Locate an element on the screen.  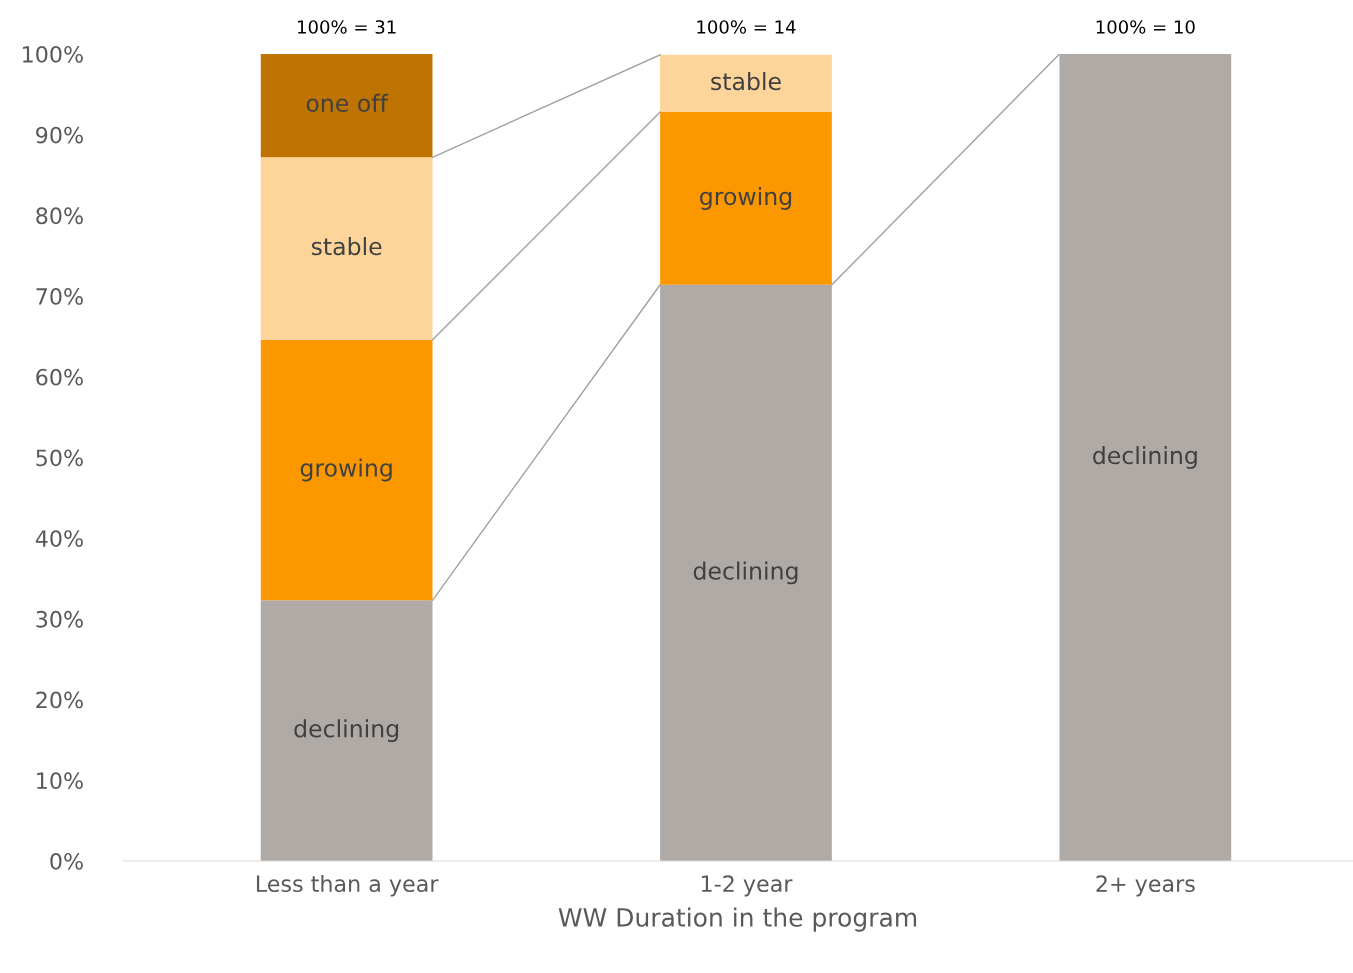
y-tick-label: 40% is located at coordinates (59, 538).